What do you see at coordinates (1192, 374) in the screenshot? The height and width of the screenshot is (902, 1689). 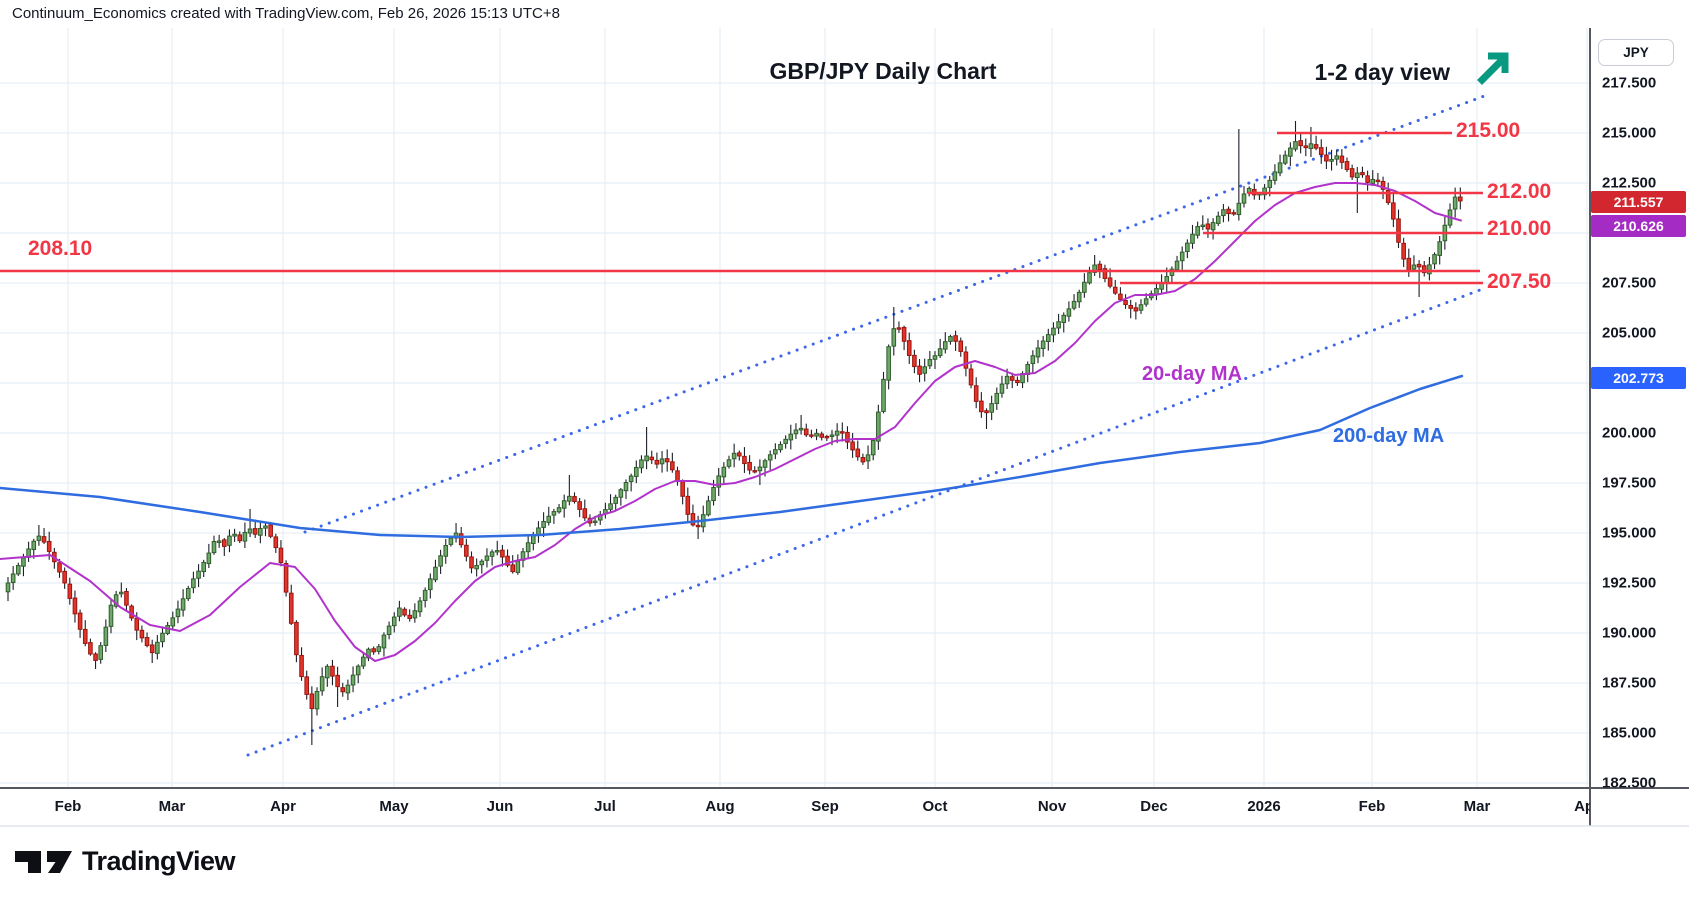 I see `ma20-label: 20-day MA` at bounding box center [1192, 374].